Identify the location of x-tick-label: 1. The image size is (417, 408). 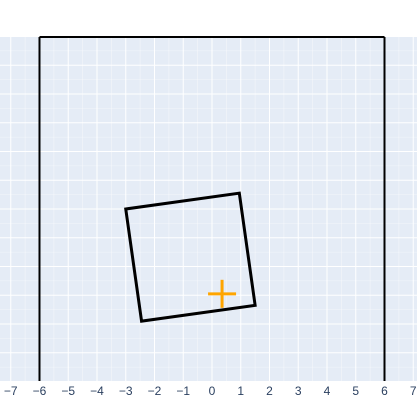
(240, 391).